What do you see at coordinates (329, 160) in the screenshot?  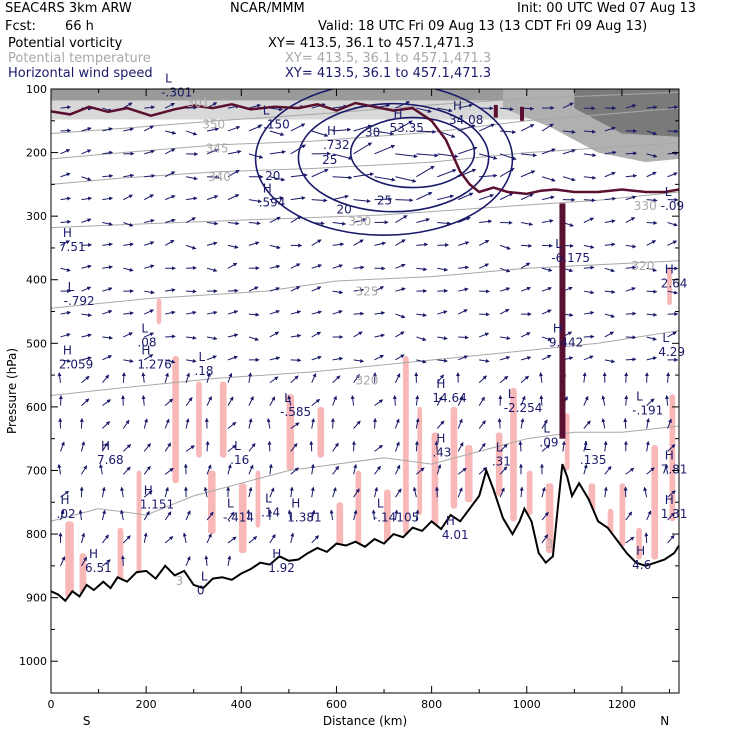 I see `isotach-label: 25` at bounding box center [329, 160].